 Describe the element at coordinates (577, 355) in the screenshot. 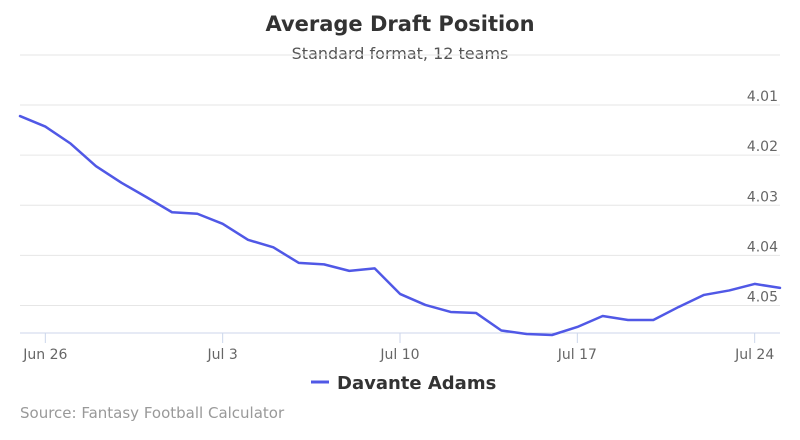

I see `x-tick-label: Jul 17` at that location.